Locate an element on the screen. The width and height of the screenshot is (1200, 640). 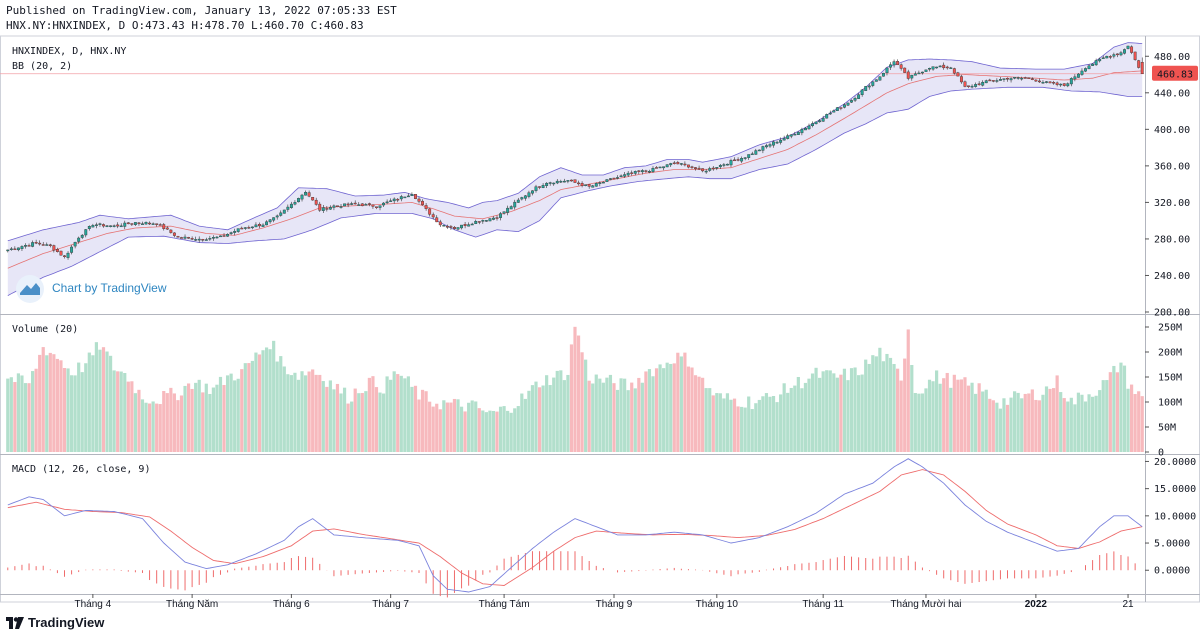
watermark: Chart by TradingView is located at coordinates (91, 289).